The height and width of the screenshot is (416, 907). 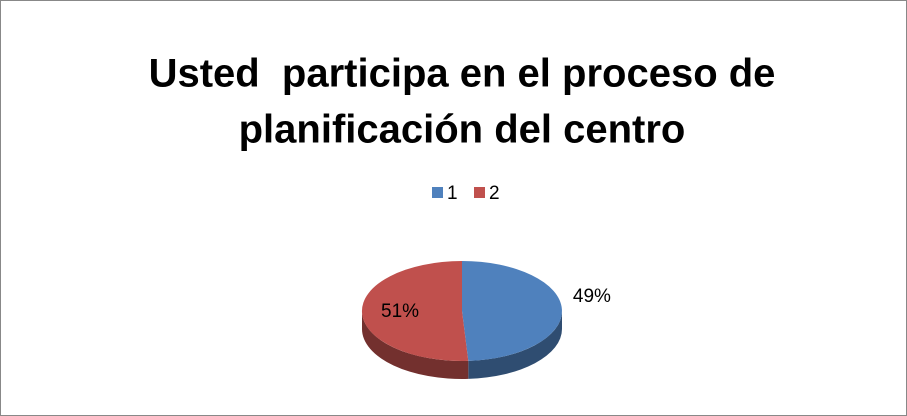 What do you see at coordinates (462, 130) in the screenshot?
I see `chart-title: planificación del centro` at bounding box center [462, 130].